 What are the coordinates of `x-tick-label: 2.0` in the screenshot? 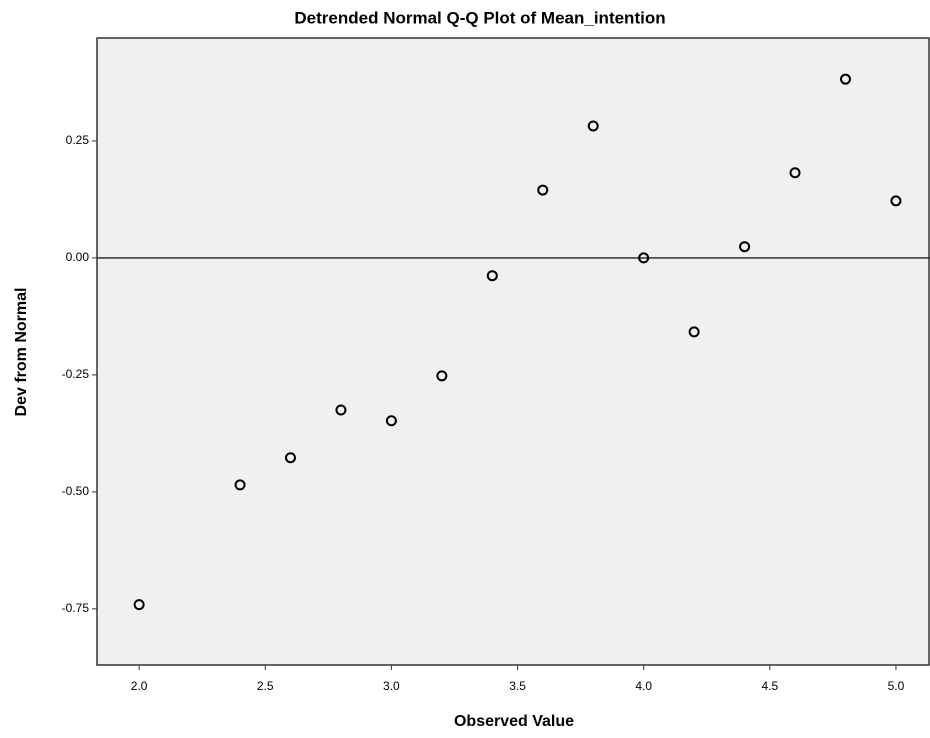 It's located at (139, 686).